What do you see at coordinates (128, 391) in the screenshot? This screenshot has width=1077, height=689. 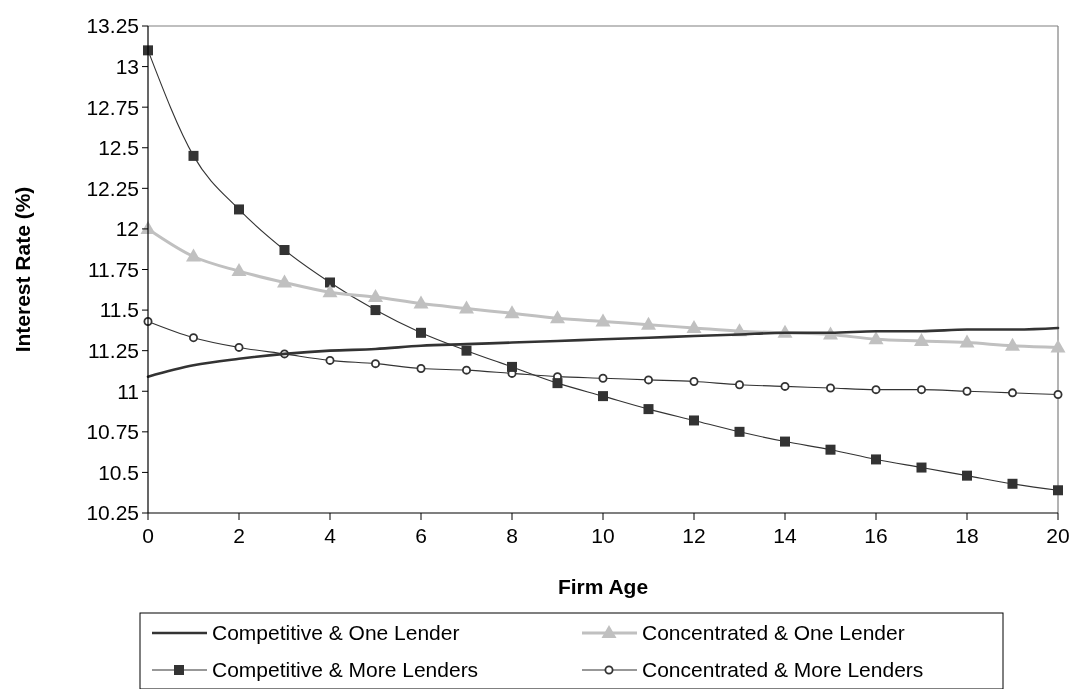 I see `y-tick-label: 11` at bounding box center [128, 391].